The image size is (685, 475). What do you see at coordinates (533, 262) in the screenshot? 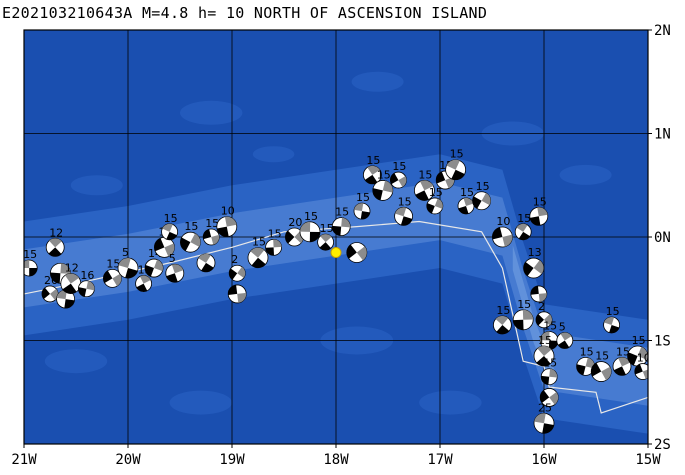
I see `beachball: 13` at bounding box center [533, 262].